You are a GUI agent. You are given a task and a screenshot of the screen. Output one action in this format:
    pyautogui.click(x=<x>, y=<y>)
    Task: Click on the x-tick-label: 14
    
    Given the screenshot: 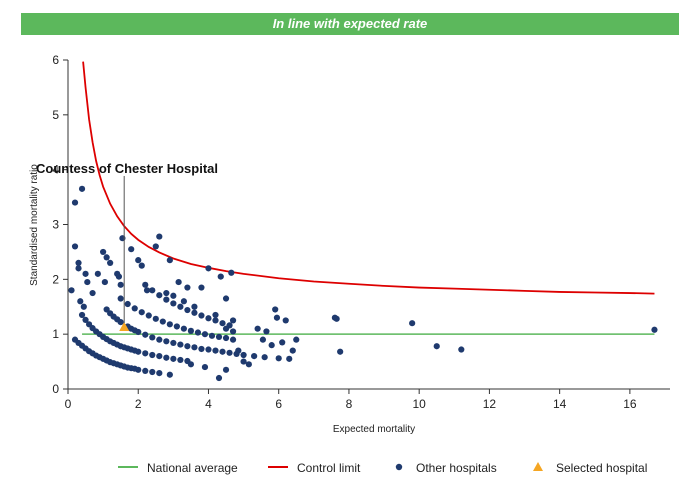 What is the action you would take?
    pyautogui.click(x=560, y=404)
    